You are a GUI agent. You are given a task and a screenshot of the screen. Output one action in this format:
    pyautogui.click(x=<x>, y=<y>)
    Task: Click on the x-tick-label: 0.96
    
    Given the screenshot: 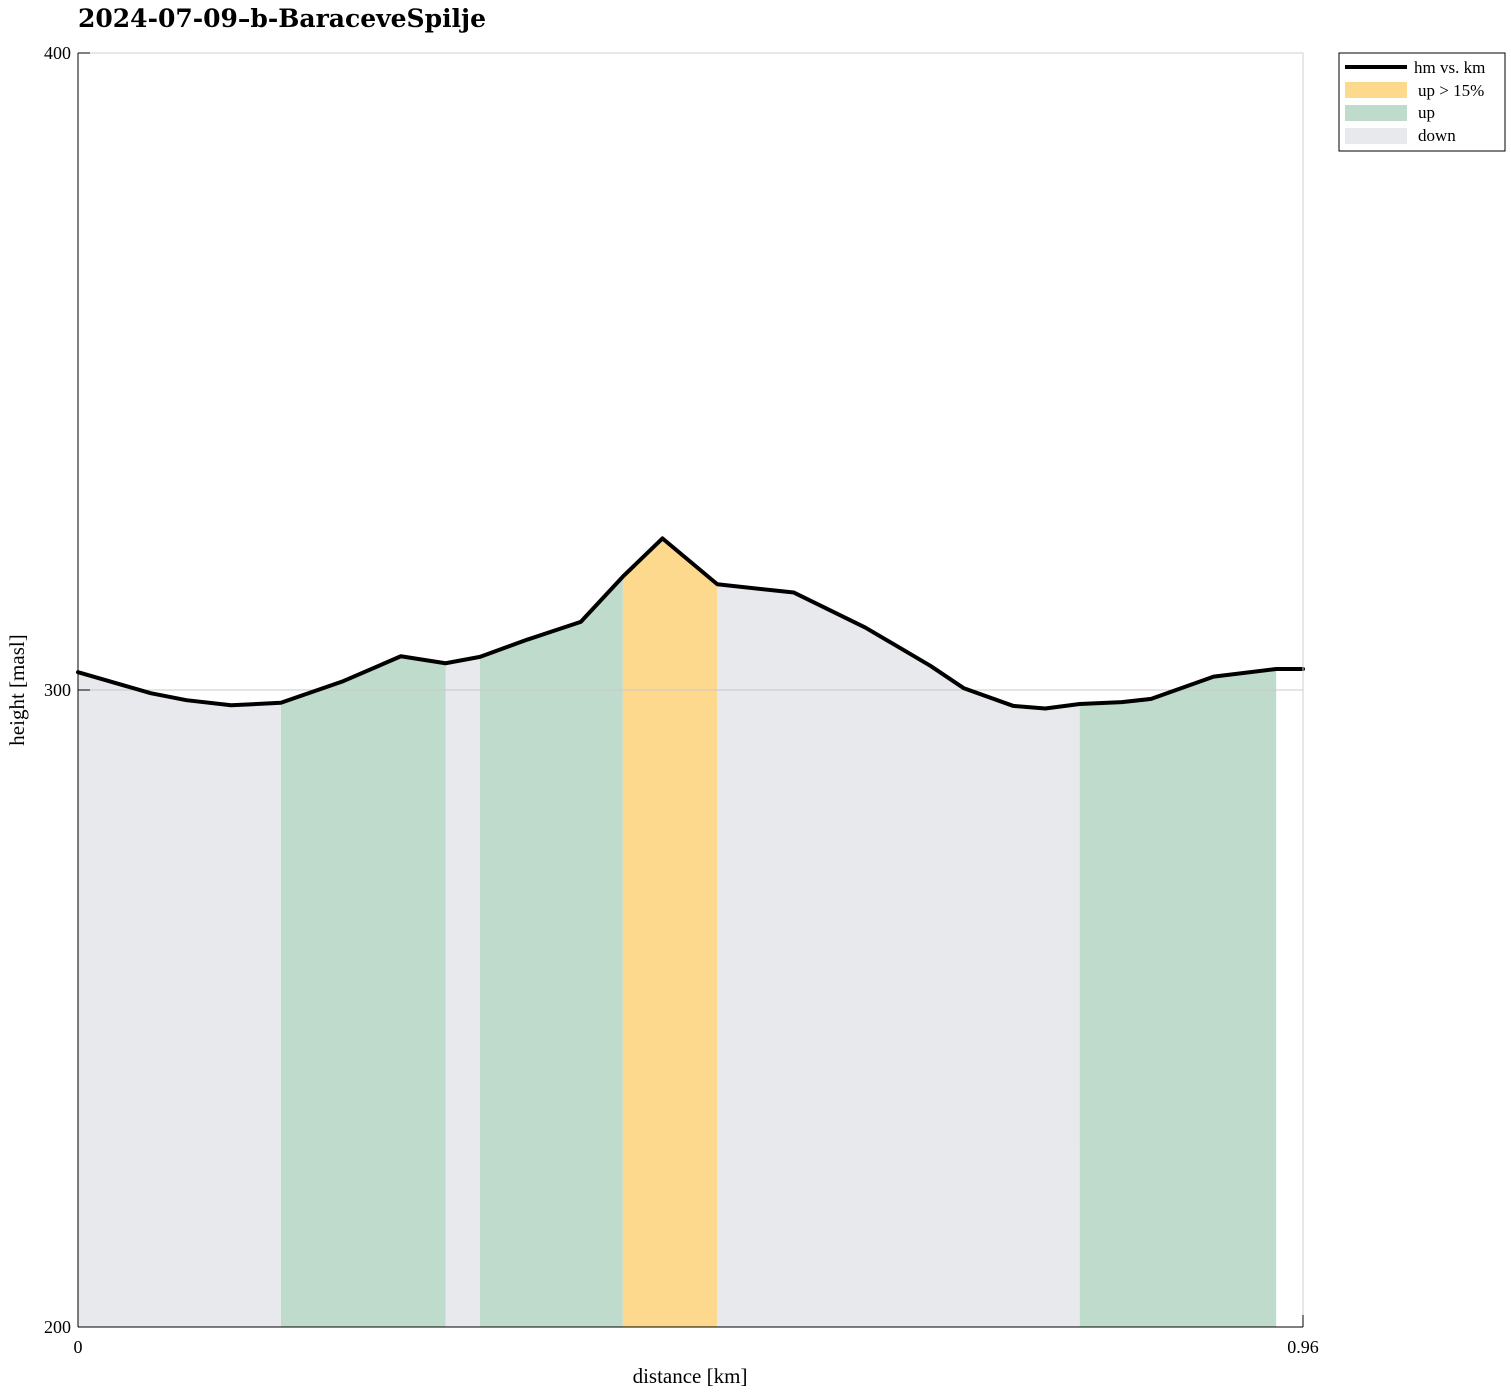 What is the action you would take?
    pyautogui.click(x=1303, y=1347)
    